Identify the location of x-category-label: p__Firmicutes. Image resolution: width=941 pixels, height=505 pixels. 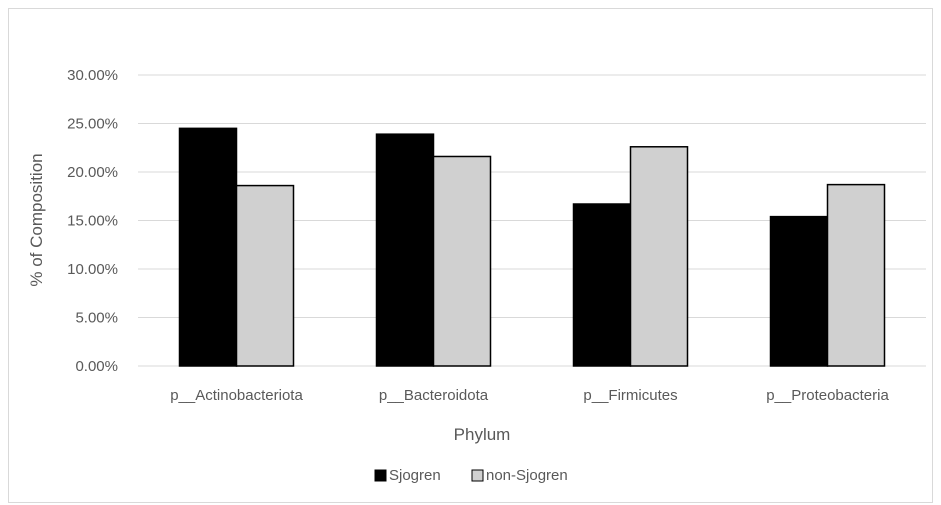
(630, 395).